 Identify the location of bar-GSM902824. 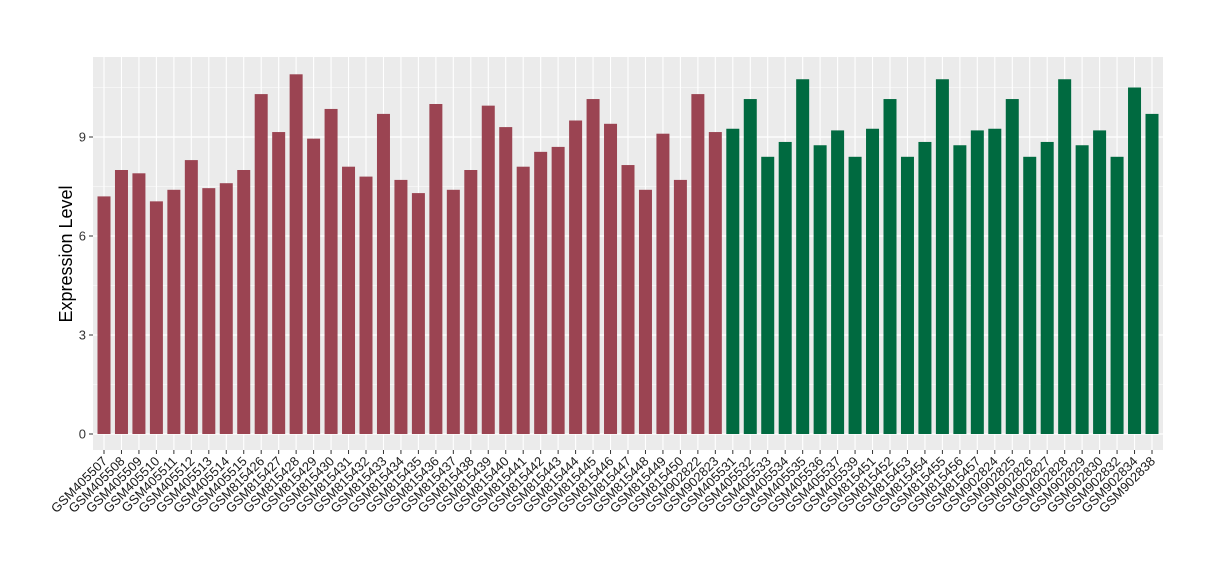
(995, 281).